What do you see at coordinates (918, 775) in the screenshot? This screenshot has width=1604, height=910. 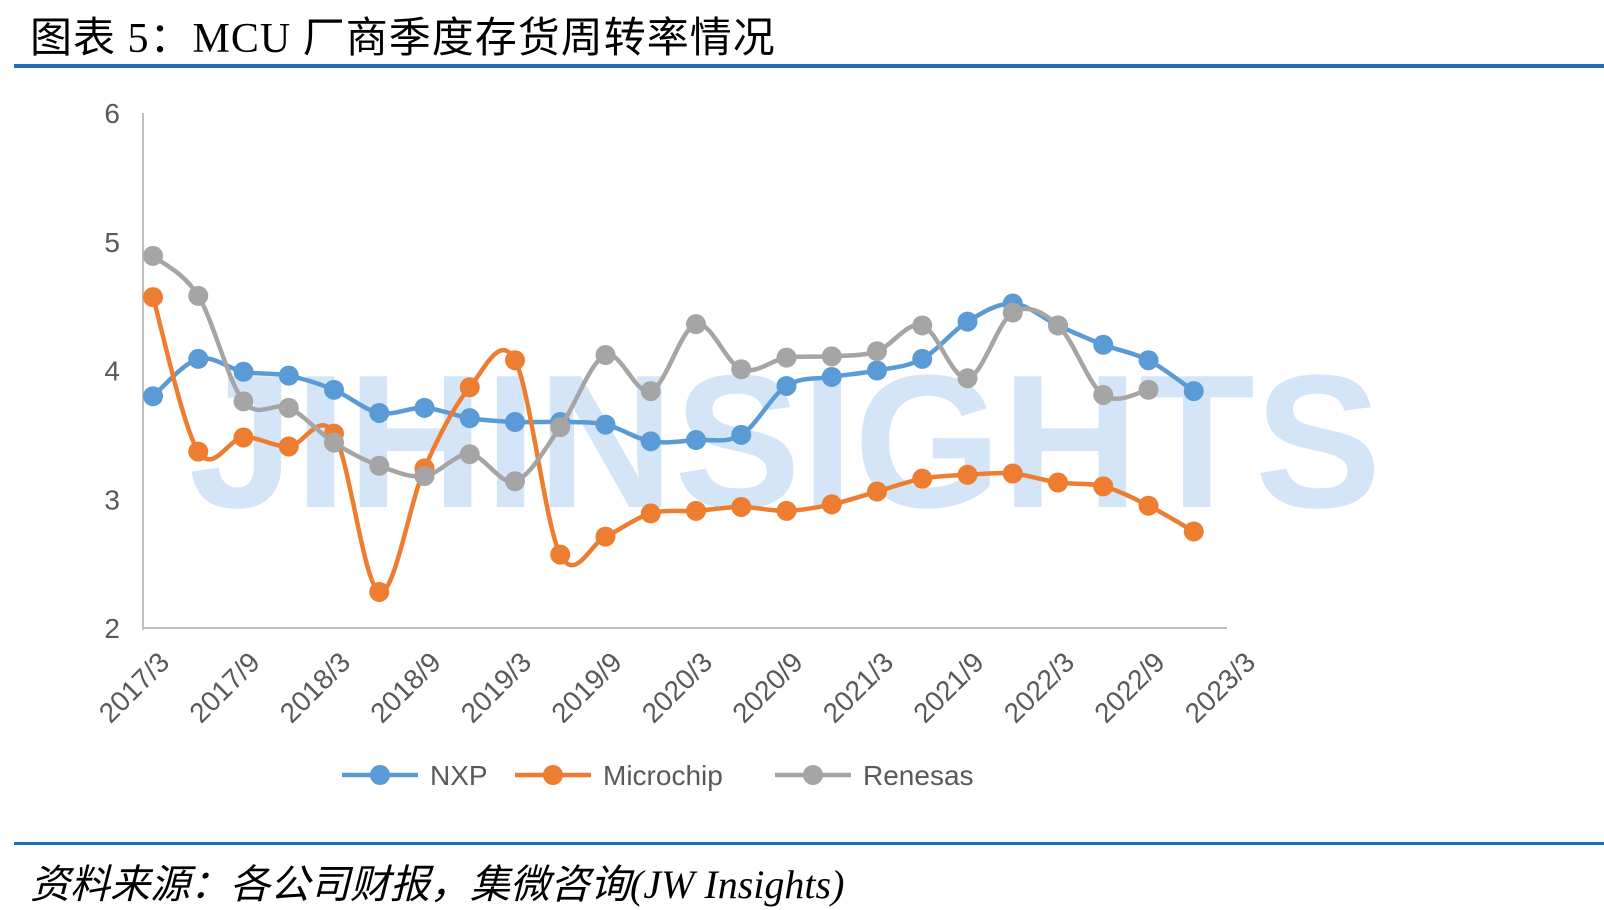 I see `legend-label-renesas: Renesas` at bounding box center [918, 775].